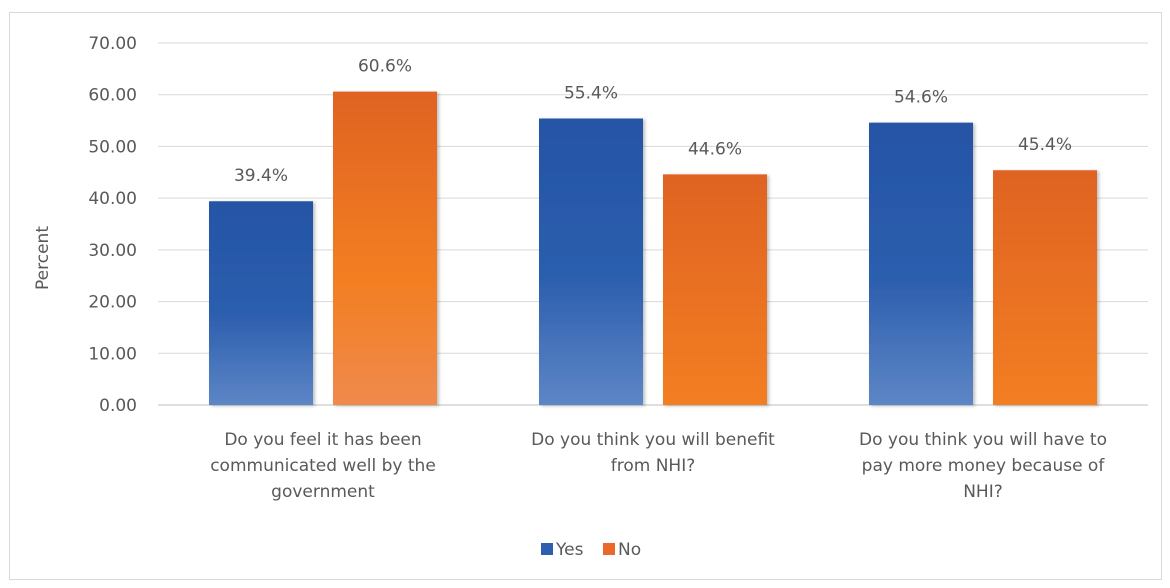 The height and width of the screenshot is (588, 1170). I want to click on y-tick-label: 40.00, so click(112, 199).